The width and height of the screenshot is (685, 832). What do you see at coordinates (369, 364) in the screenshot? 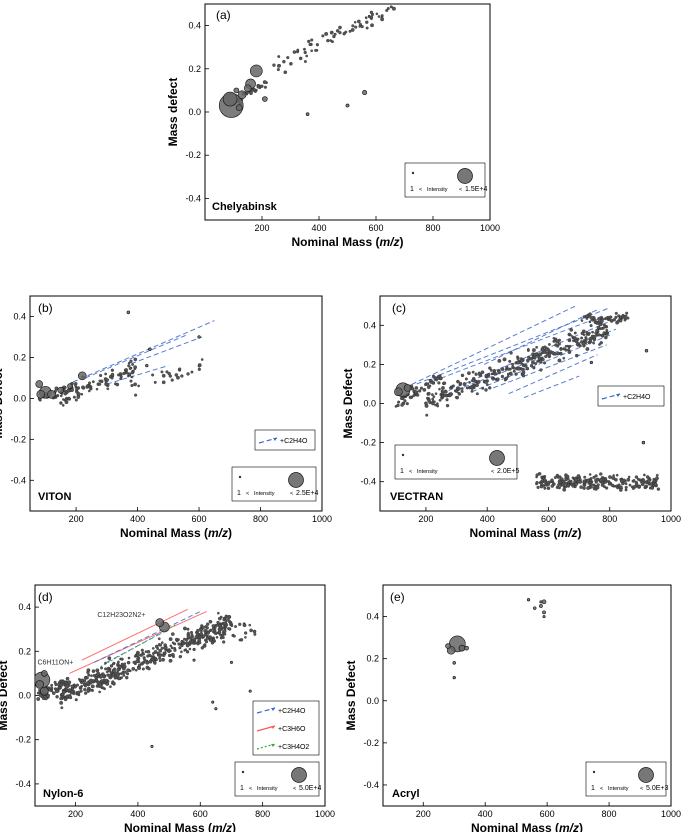
I see `y-tick-label: 0.2` at bounding box center [369, 364].